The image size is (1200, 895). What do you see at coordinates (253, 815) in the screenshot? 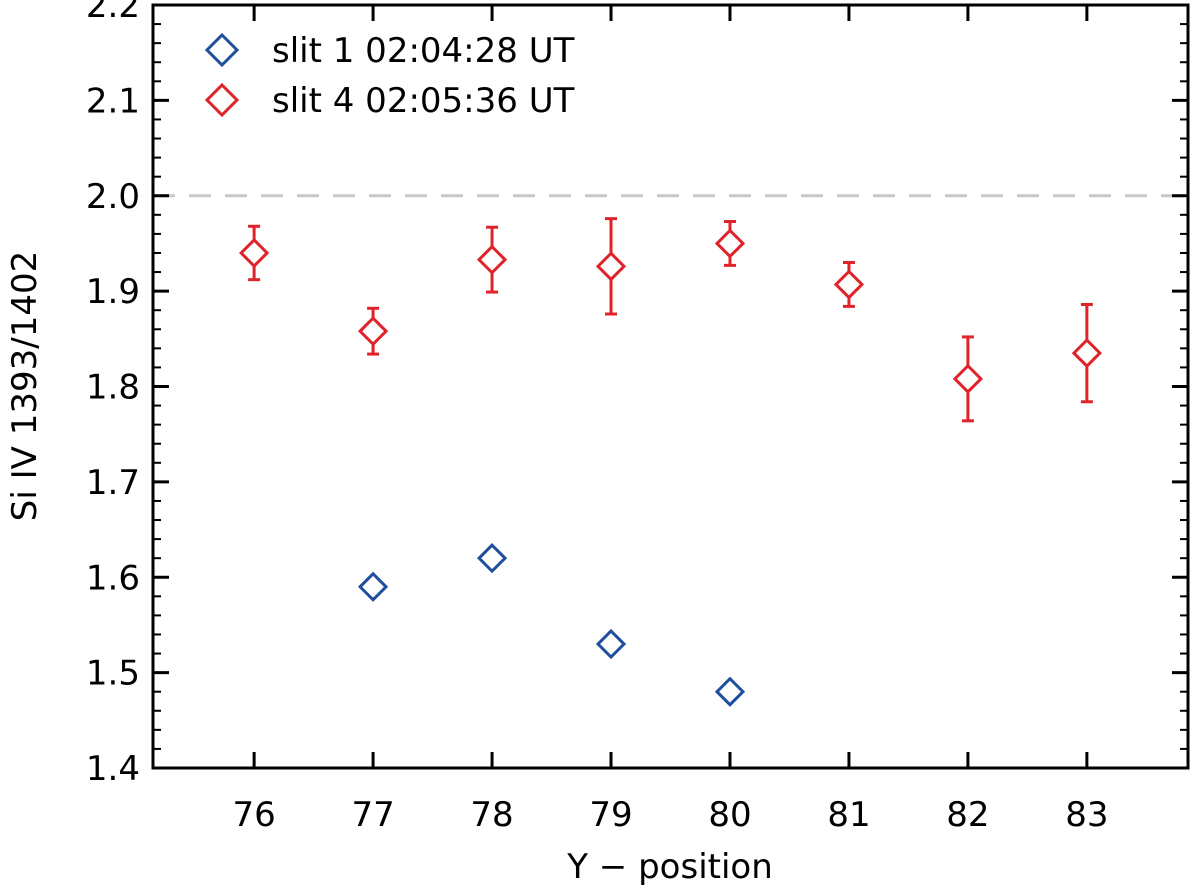
I see `x-tick-label: 76` at bounding box center [253, 815].